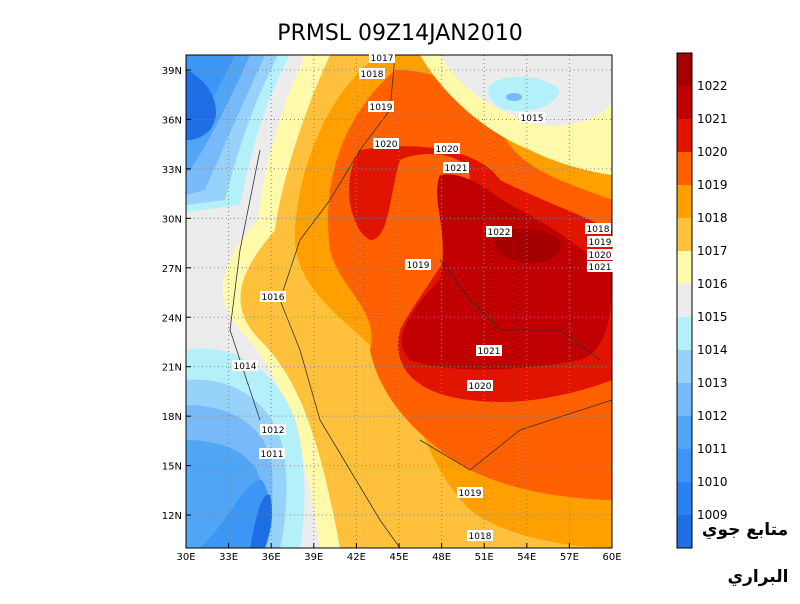  I want to click on colorbar-label: 1016, so click(712, 284).